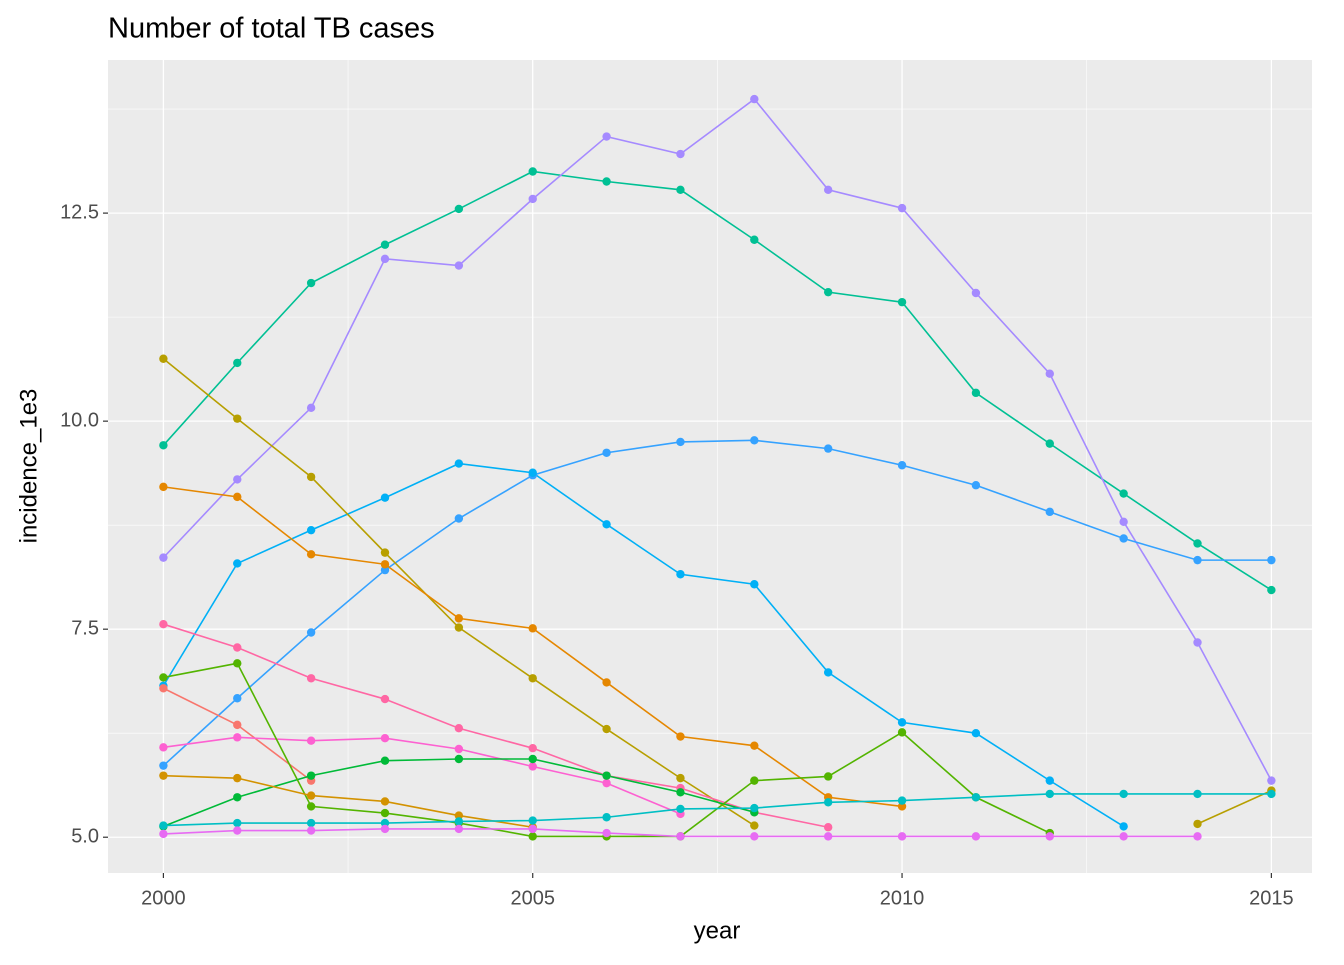 This screenshot has width=1344, height=965. What do you see at coordinates (271, 29) in the screenshot?
I see `chart-title: Number of total TB cases` at bounding box center [271, 29].